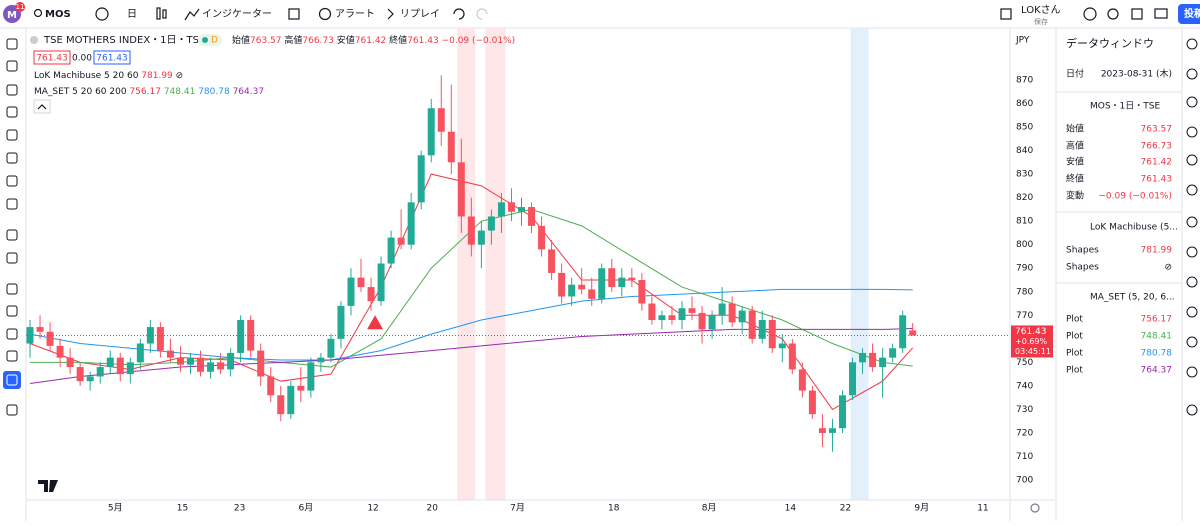  Describe the element at coordinates (42, 106) in the screenshot. I see `collapse-button` at that location.